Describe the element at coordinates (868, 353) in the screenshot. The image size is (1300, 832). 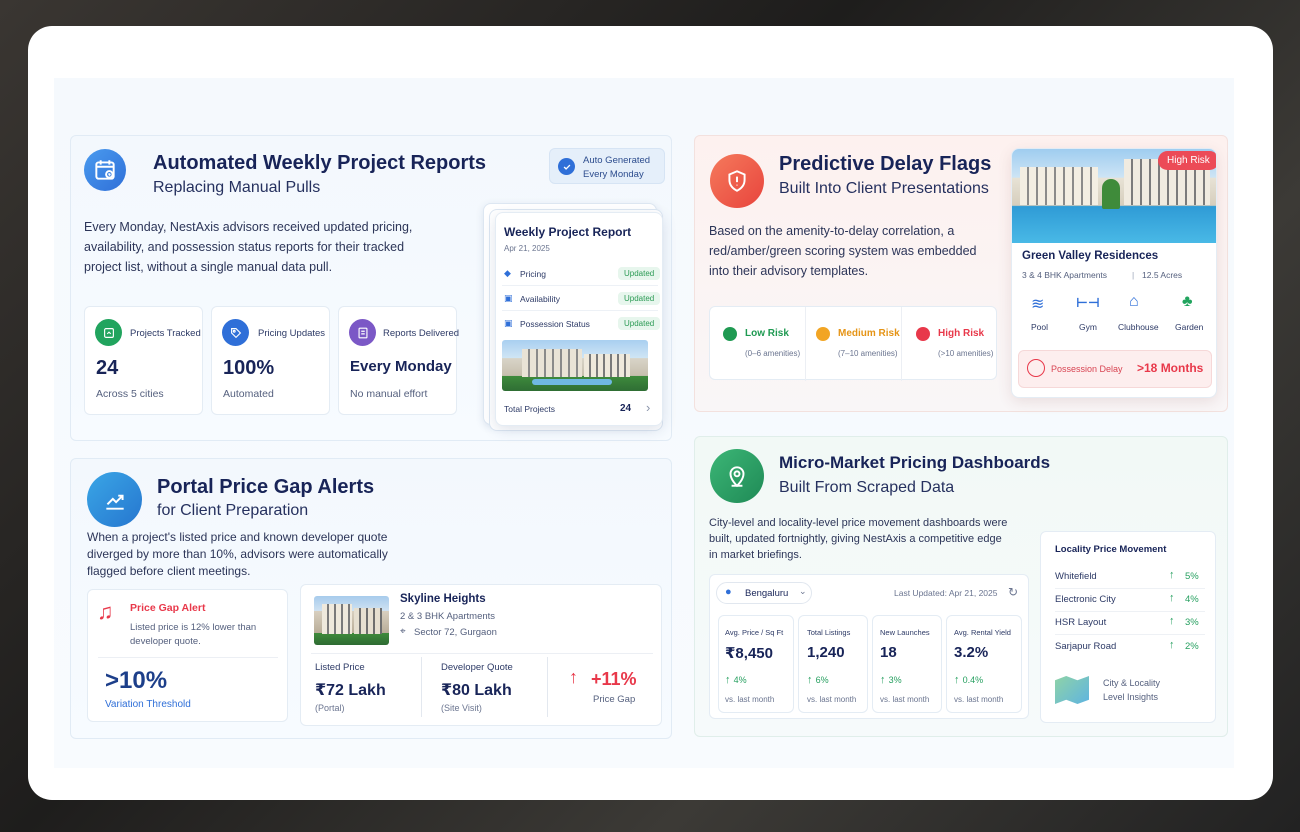
I see `risk-range: (7–10 amenities)` at that location.